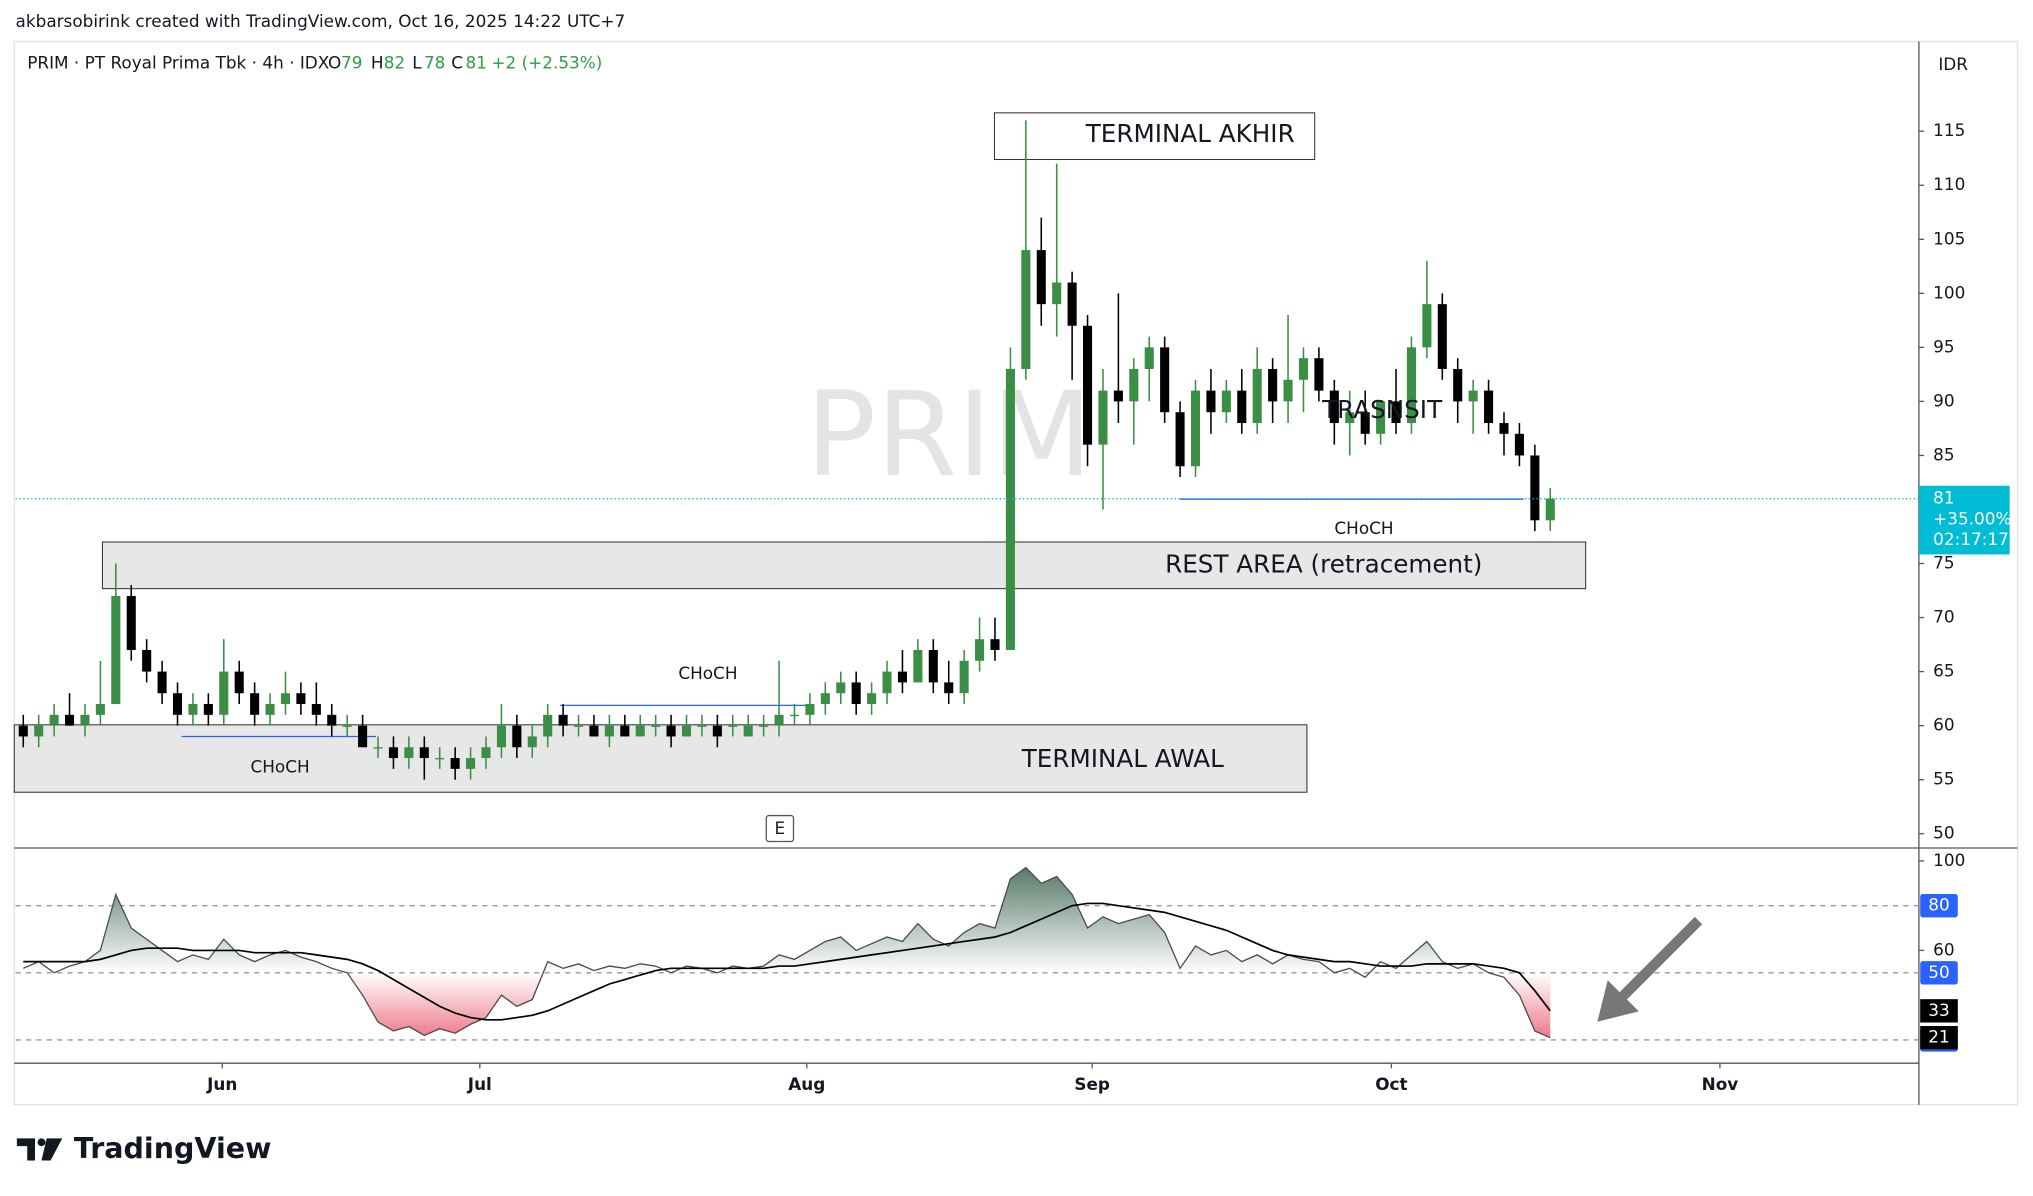  I want to click on event-label: E, so click(780, 828).